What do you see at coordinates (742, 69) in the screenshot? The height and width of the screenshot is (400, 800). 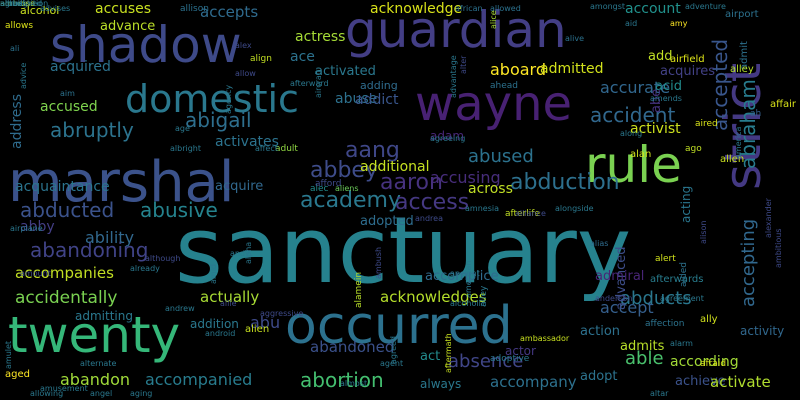 I see `word-alley: alley` at bounding box center [742, 69].